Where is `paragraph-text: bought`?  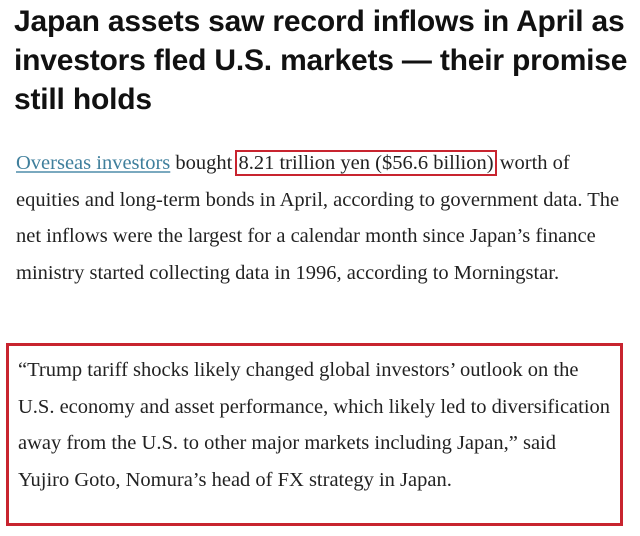 paragraph-text: bought is located at coordinates (204, 163).